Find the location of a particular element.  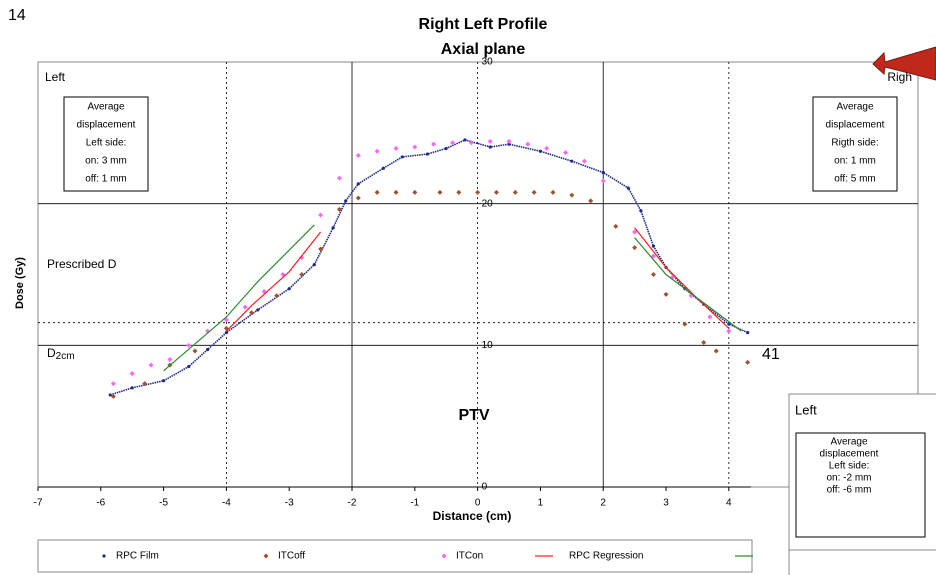

side-number: 41 is located at coordinates (771, 354).